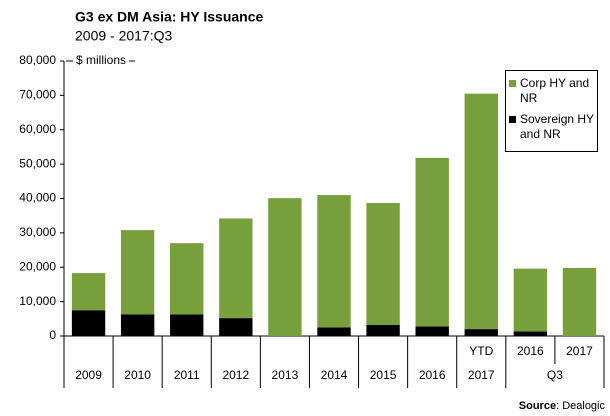 The width and height of the screenshot is (610, 416). I want to click on legend-label: Sovereign HY and NR, so click(557, 126).